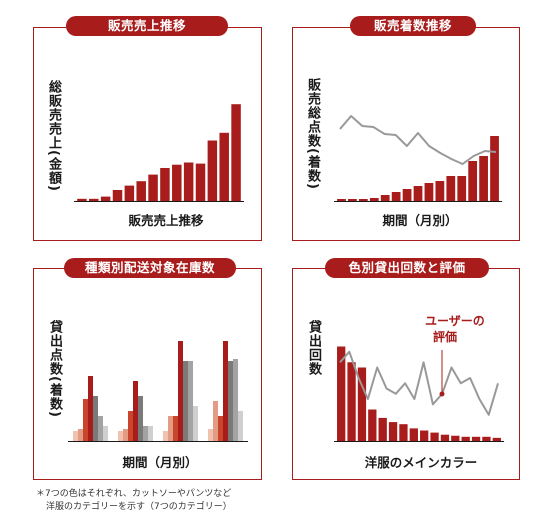 The image size is (550, 529). Describe the element at coordinates (442, 394) in the screenshot. I see `annotation-dot` at that location.